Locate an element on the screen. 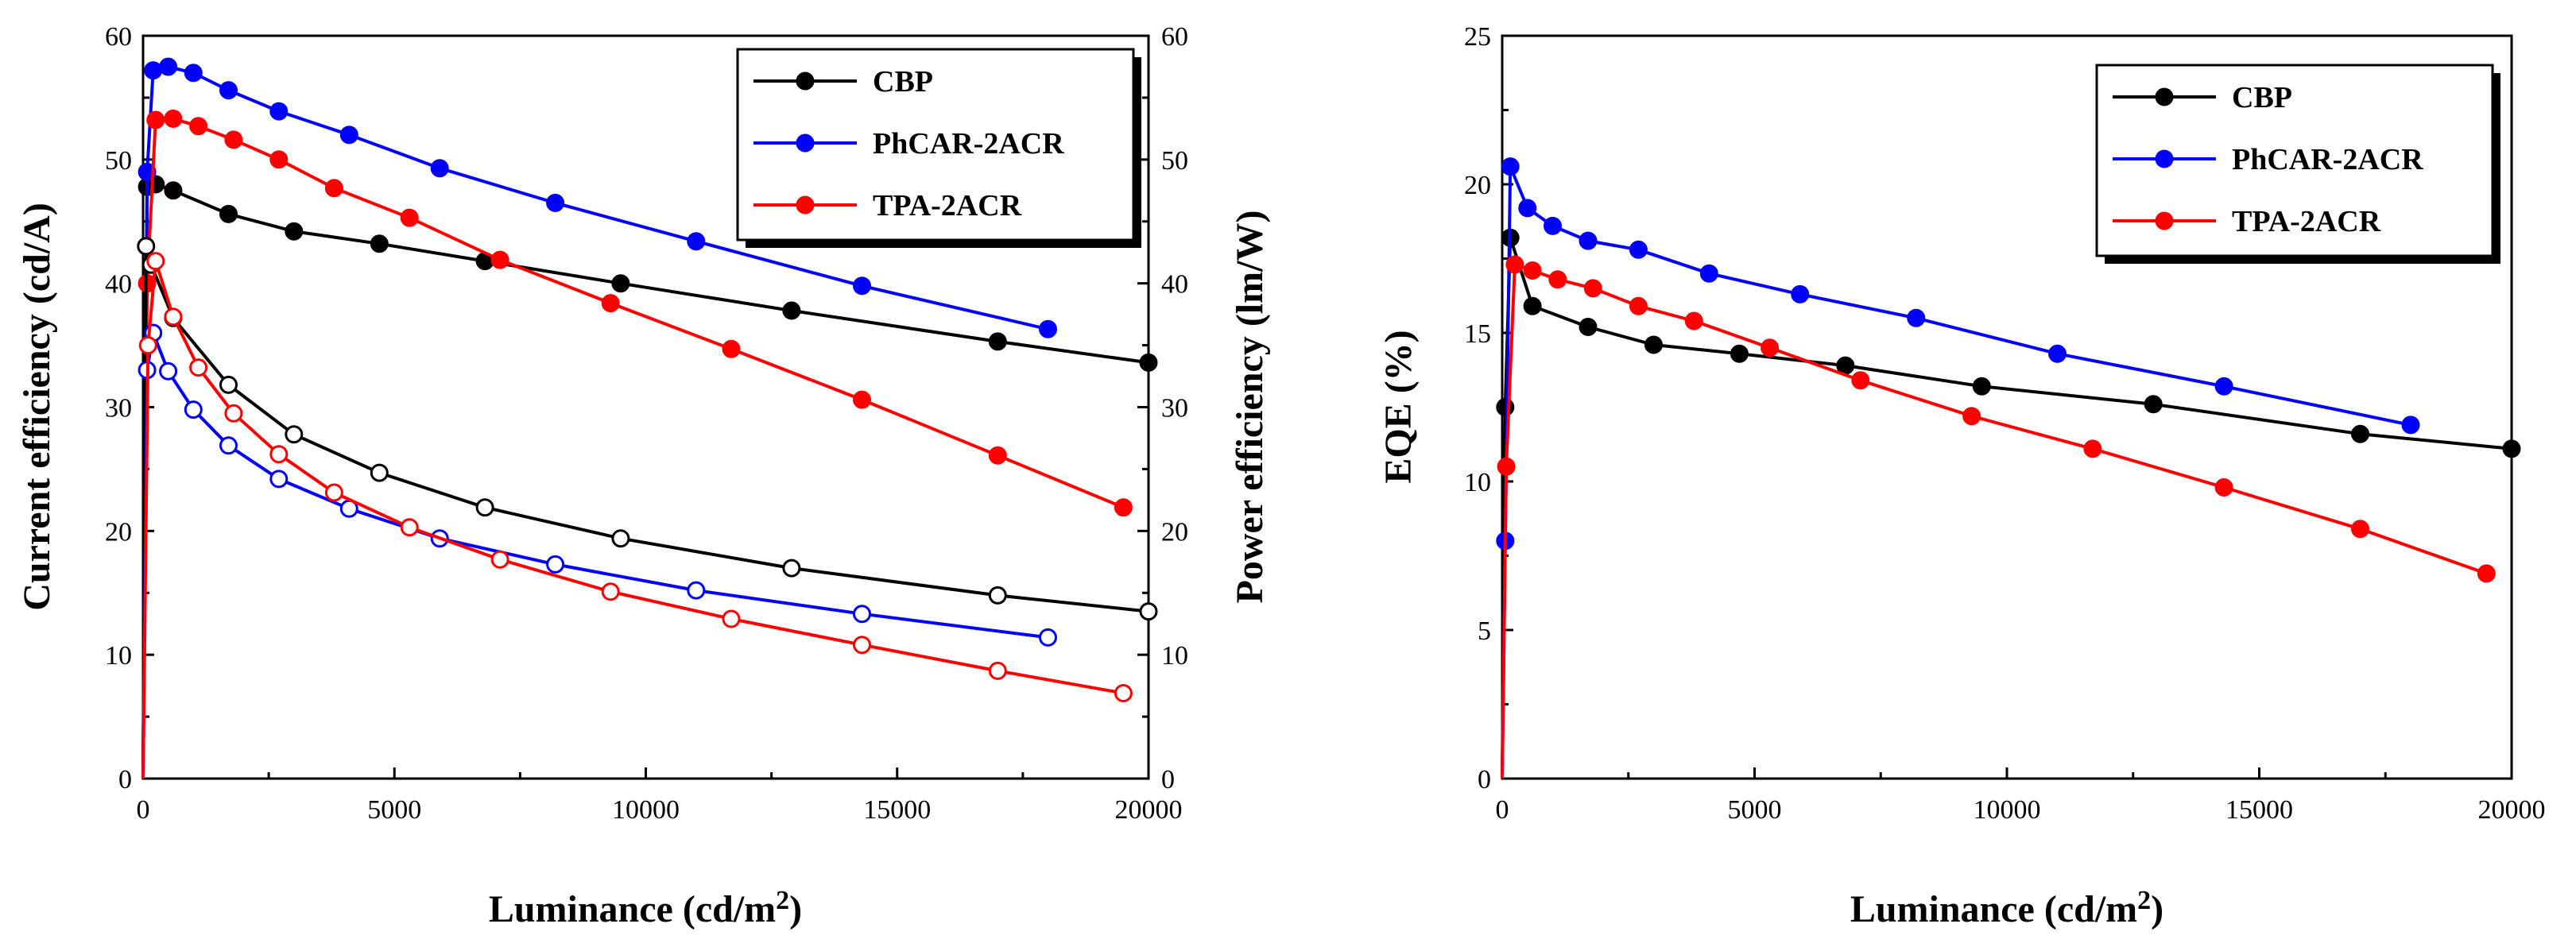  legend-marker-cbp is located at coordinates (2164, 96).